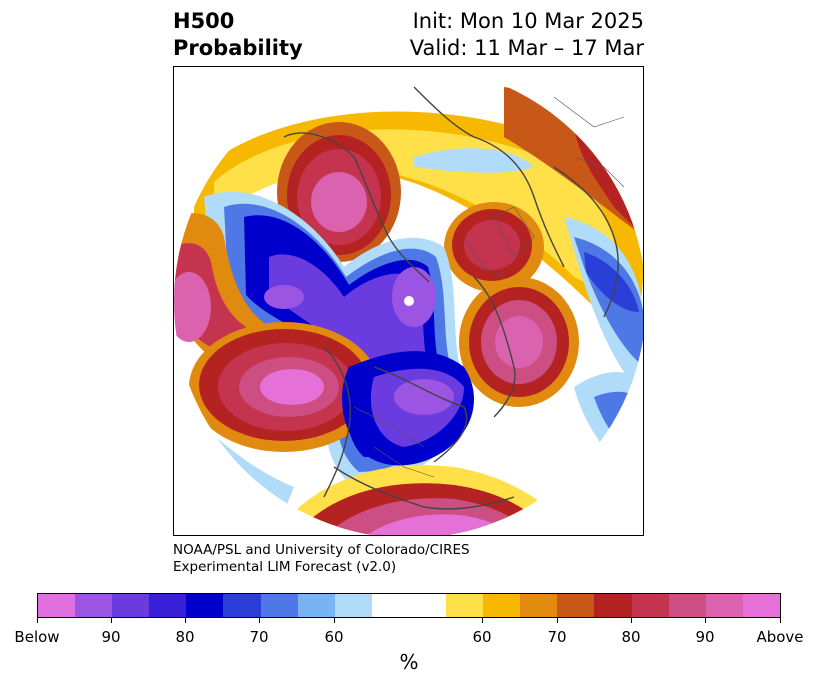 The width and height of the screenshot is (819, 686). I want to click on colorbar-tick-label: Above, so click(780, 637).